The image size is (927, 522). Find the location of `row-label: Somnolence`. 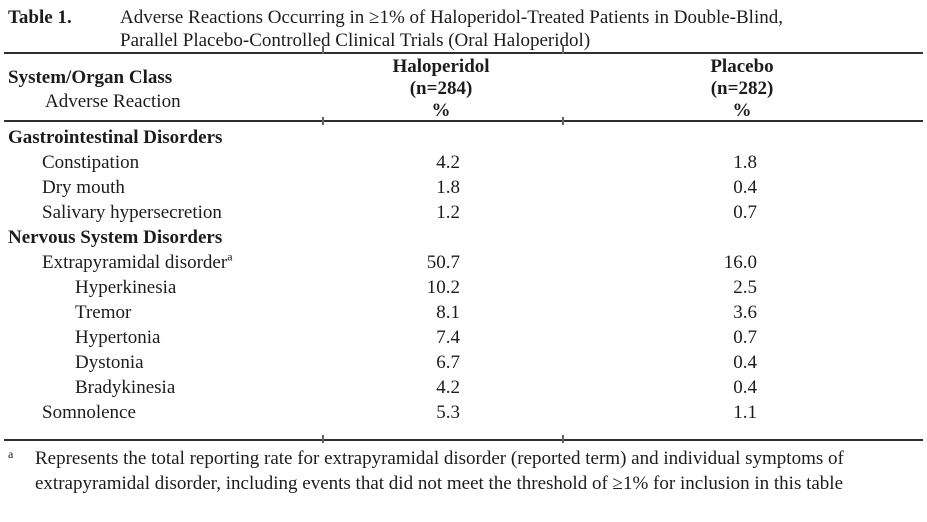

row-label: Somnolence is located at coordinates (89, 412).